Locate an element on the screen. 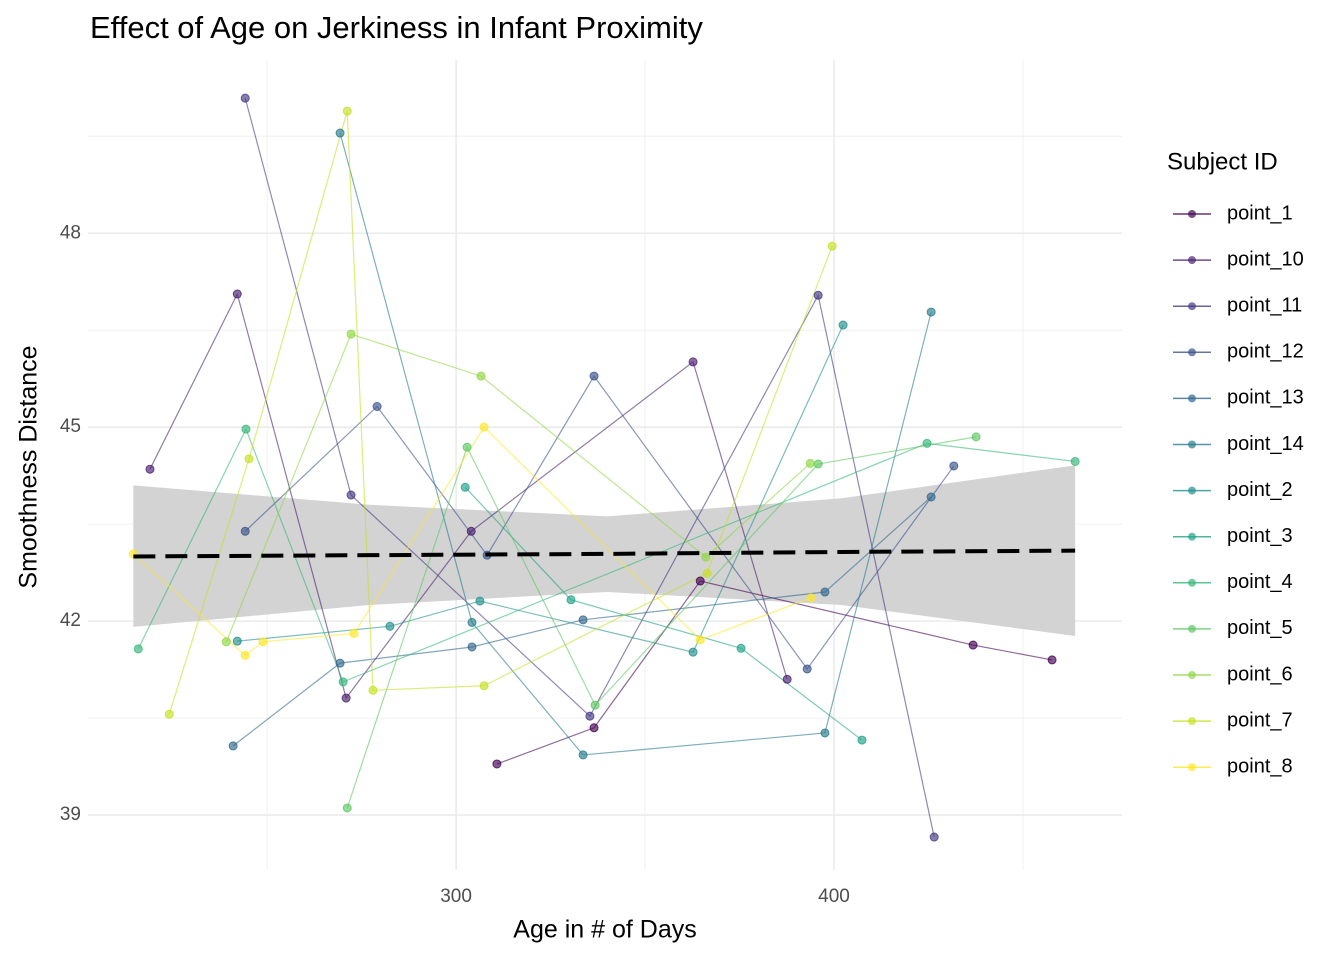 The height and width of the screenshot is (965, 1344). legend-label: point_5 is located at coordinates (1260, 628).